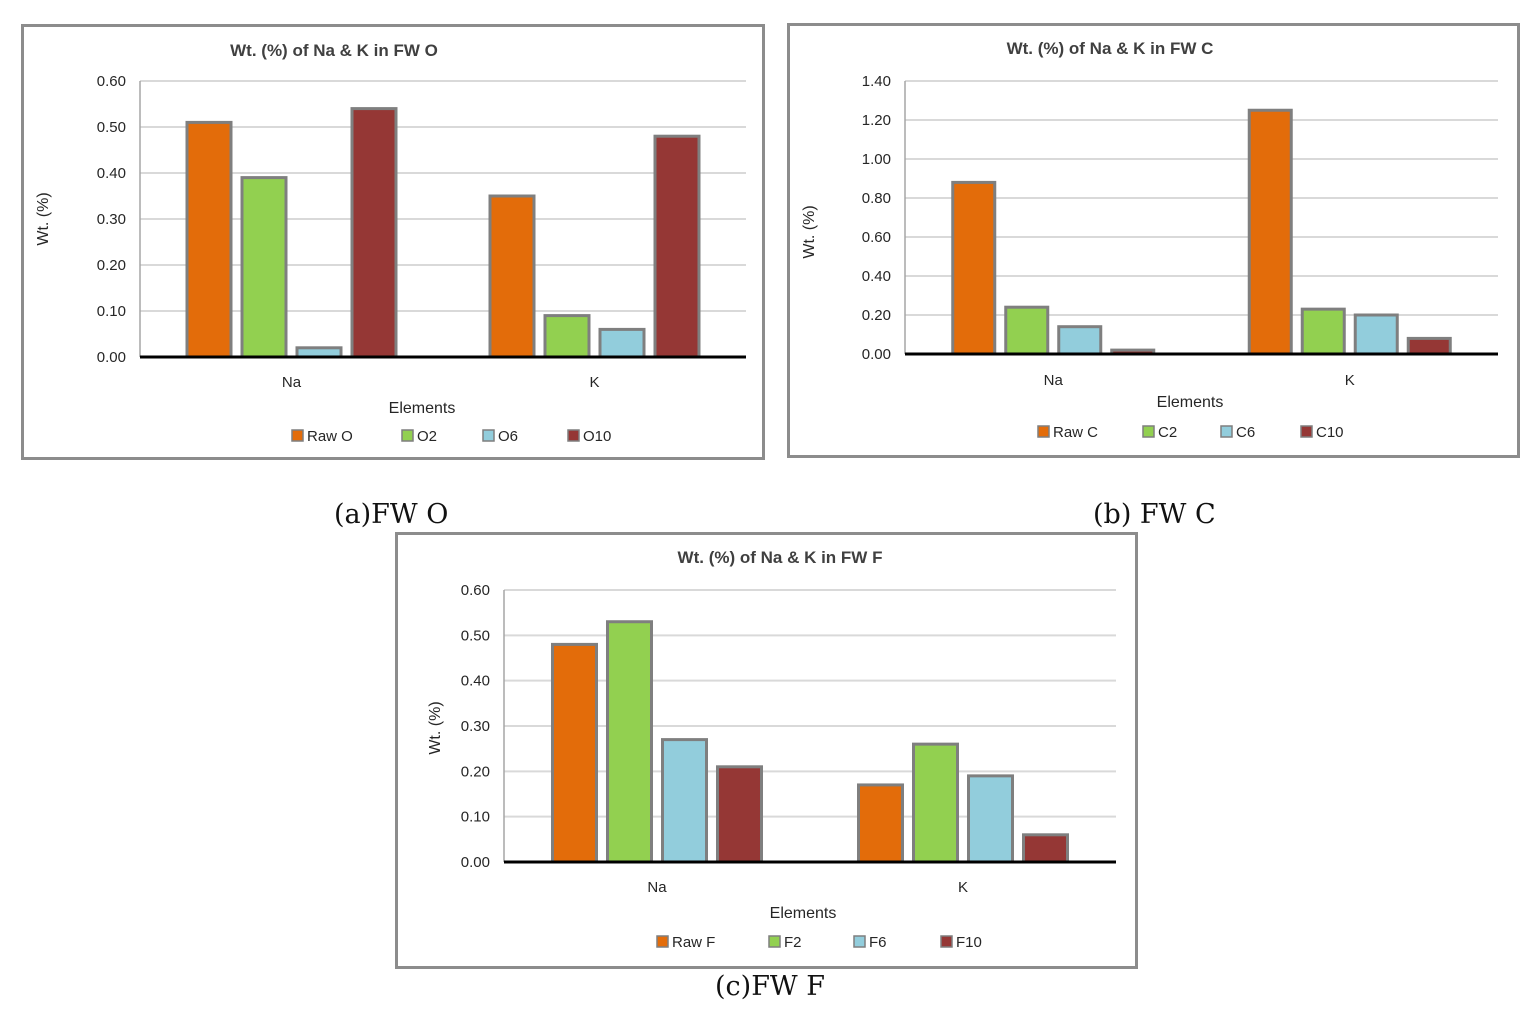 The height and width of the screenshot is (1010, 1533). I want to click on legend-label: O2, so click(427, 436).